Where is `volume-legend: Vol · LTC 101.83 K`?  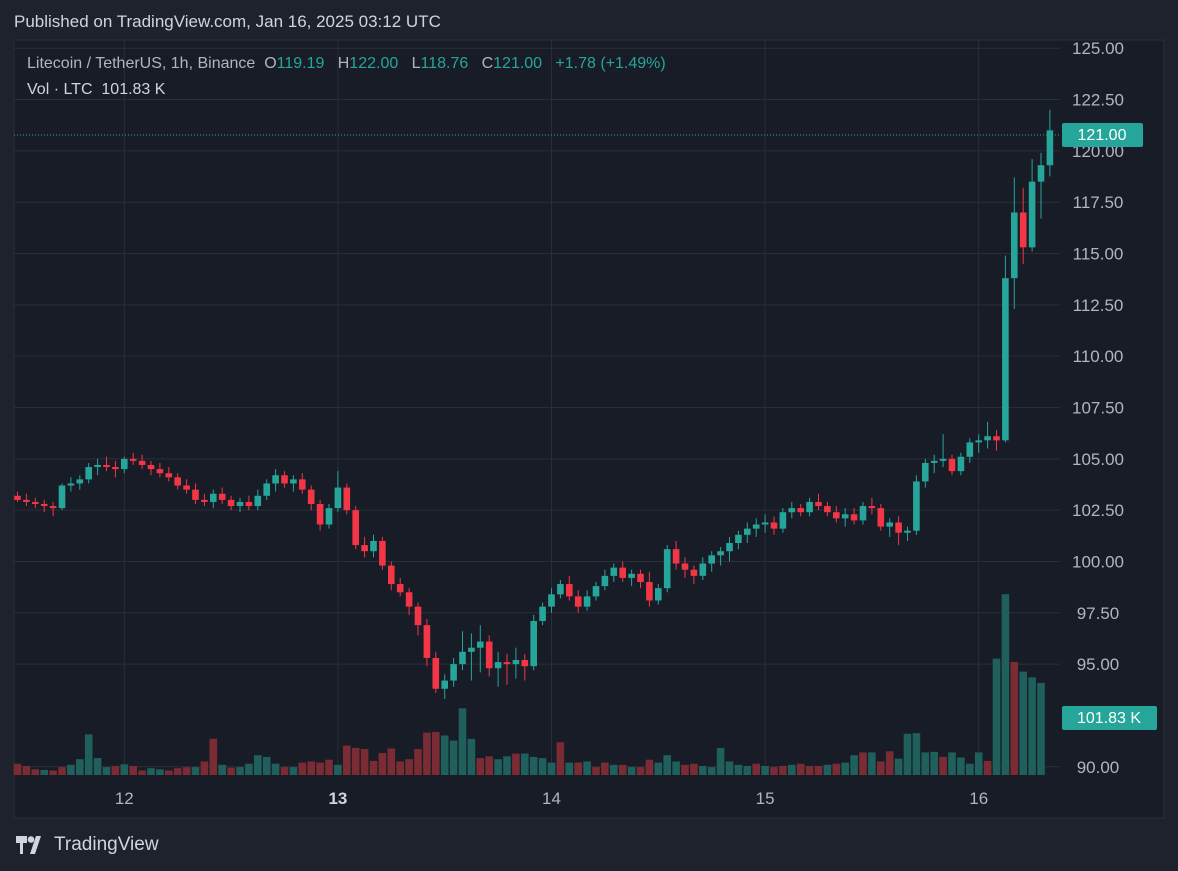 volume-legend: Vol · LTC 101.83 K is located at coordinates (96, 90).